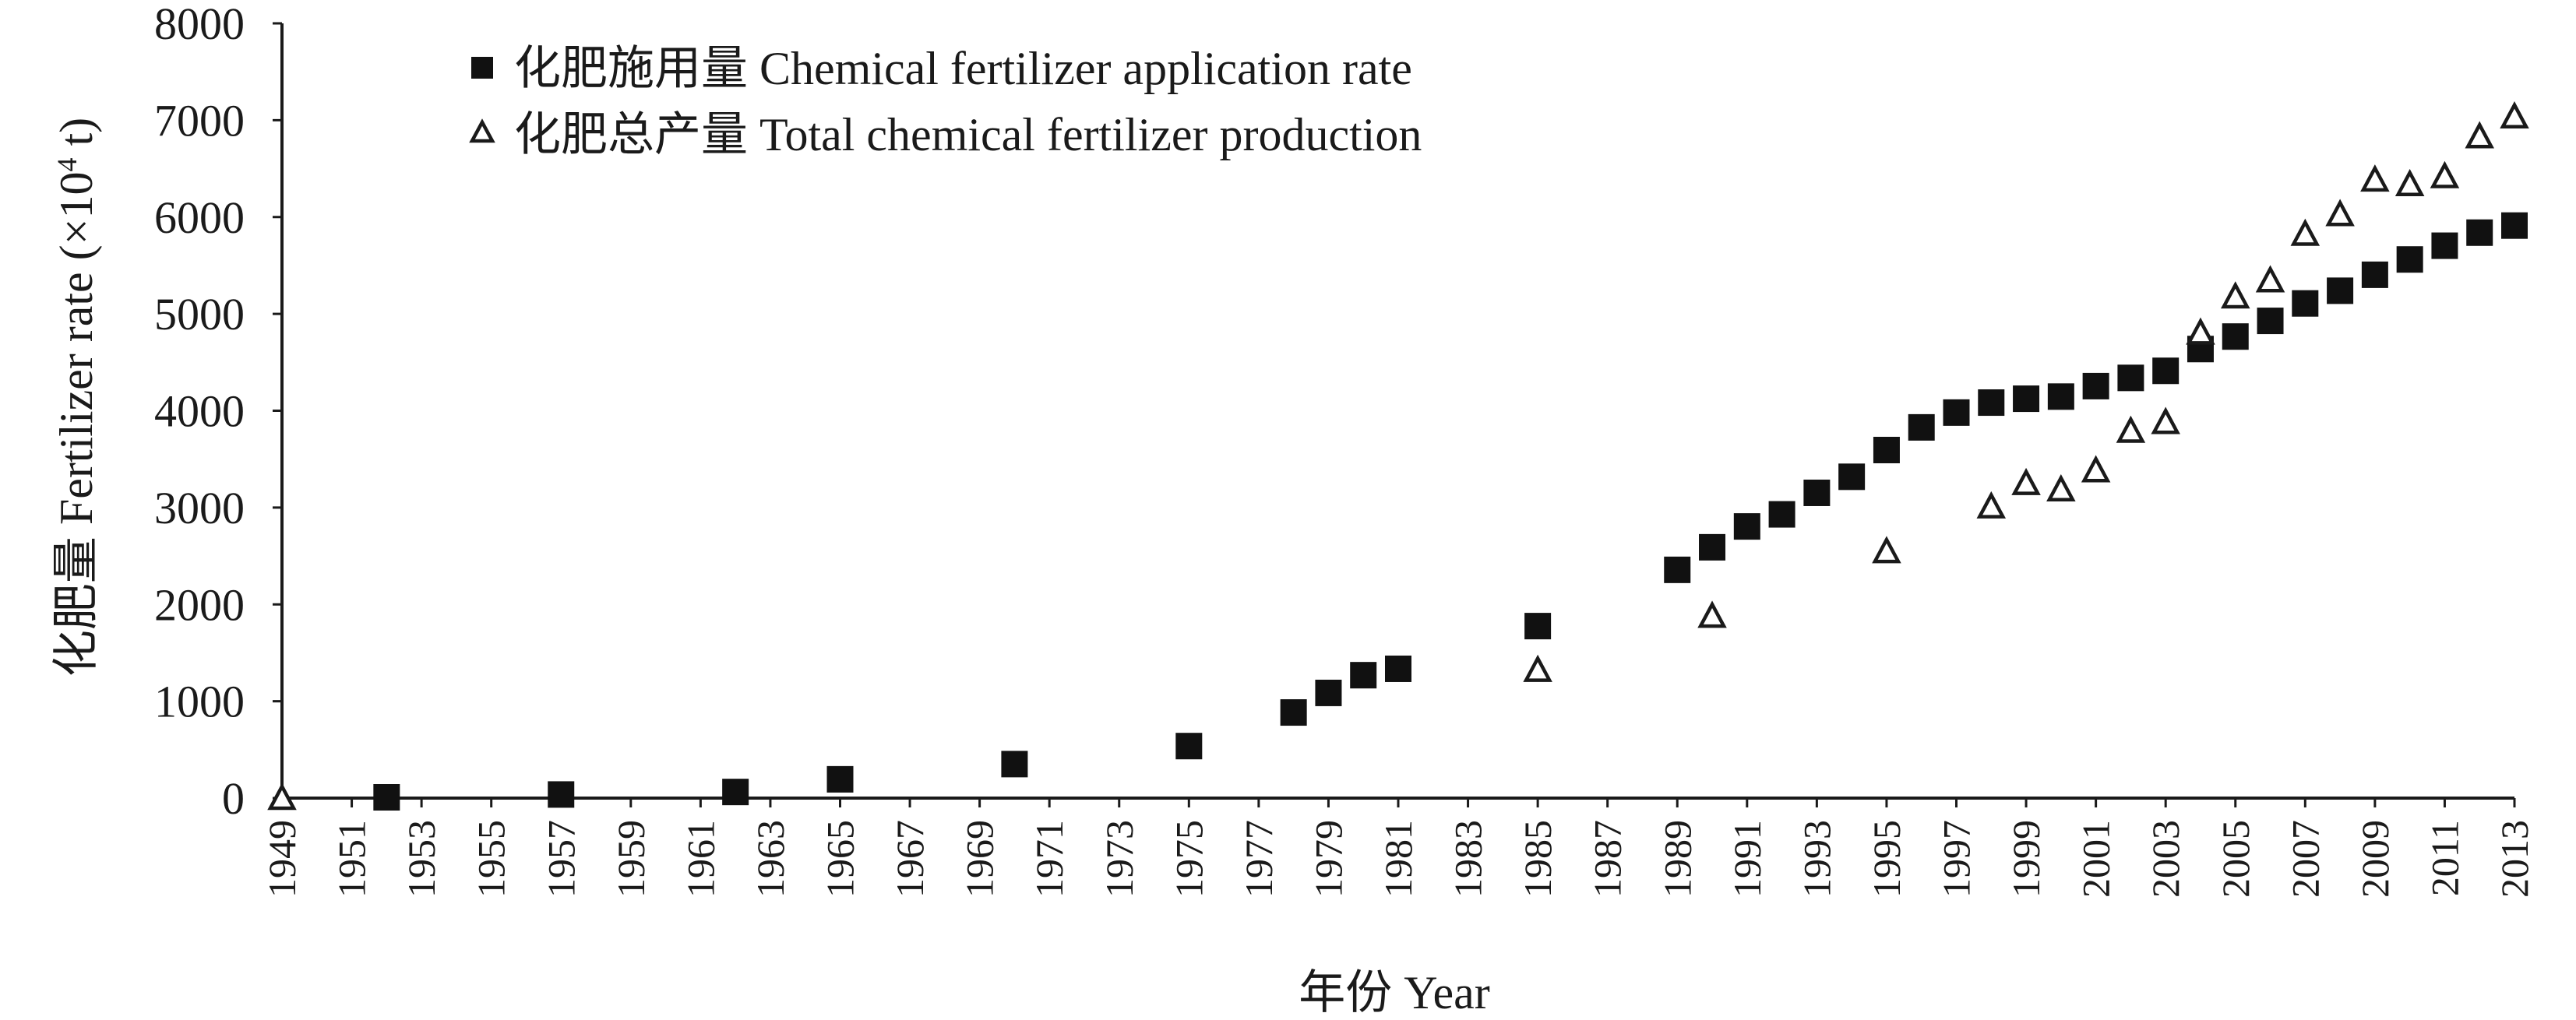 The height and width of the screenshot is (1020, 2576). Describe the element at coordinates (76, 424) in the screenshot. I see `y-axis-title-main: 化肥量 Fertilizer rate (×10` at that location.